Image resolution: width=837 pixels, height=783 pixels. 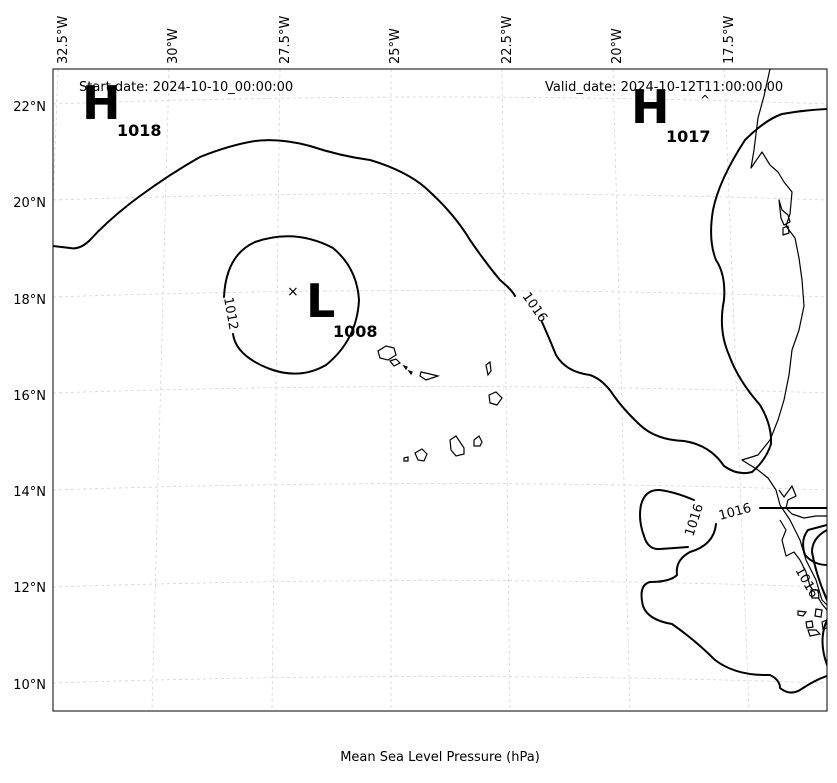 I want to click on latitude-labels: 22°N 20°N 18°N 16°N 14°N 12°N 10°N, so click(x=29, y=396).